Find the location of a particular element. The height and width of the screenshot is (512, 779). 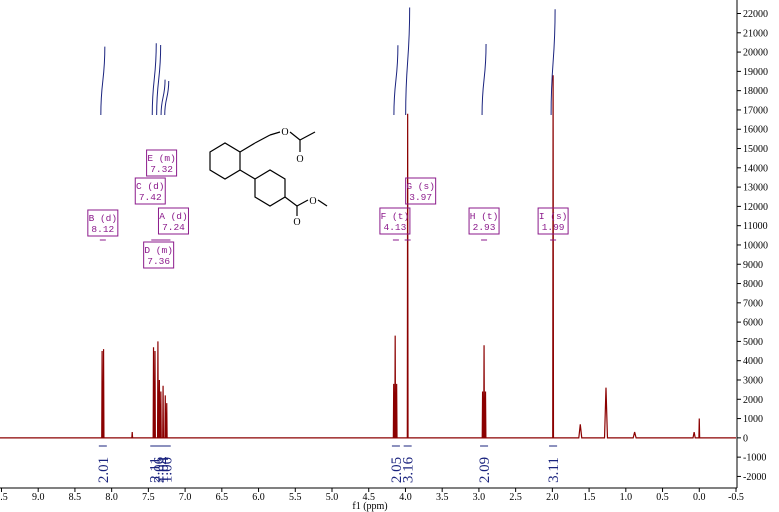

x-tick-label: 6.5 is located at coordinates (222, 497).